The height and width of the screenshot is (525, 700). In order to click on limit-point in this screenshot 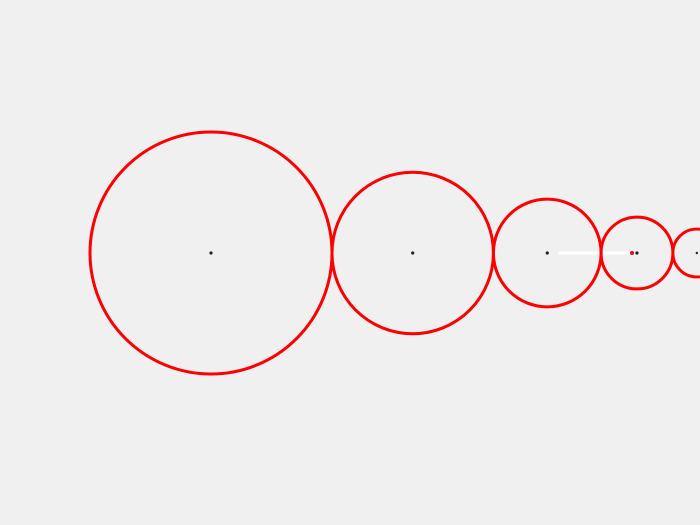, I will do `click(632, 253)`.